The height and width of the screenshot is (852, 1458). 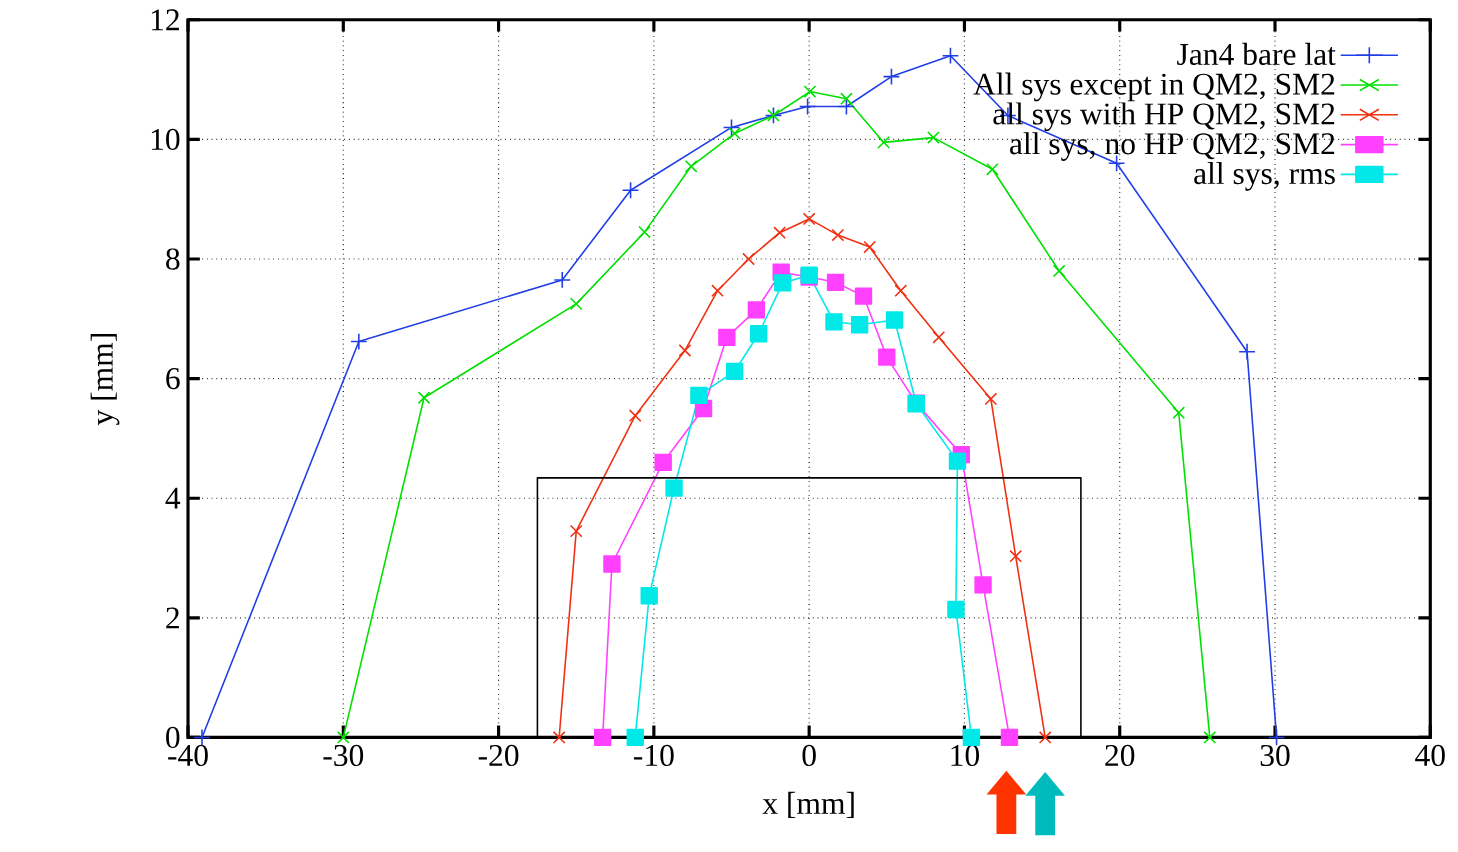 I want to click on x-tick-label: 10, so click(x=965, y=755).